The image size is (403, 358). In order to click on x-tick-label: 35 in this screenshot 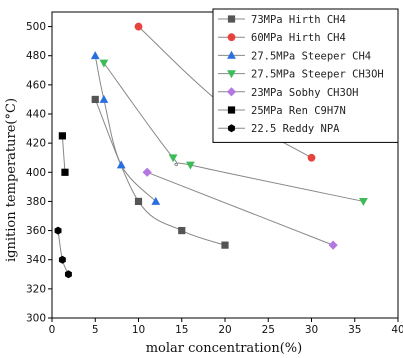, I will do `click(354, 330)`.